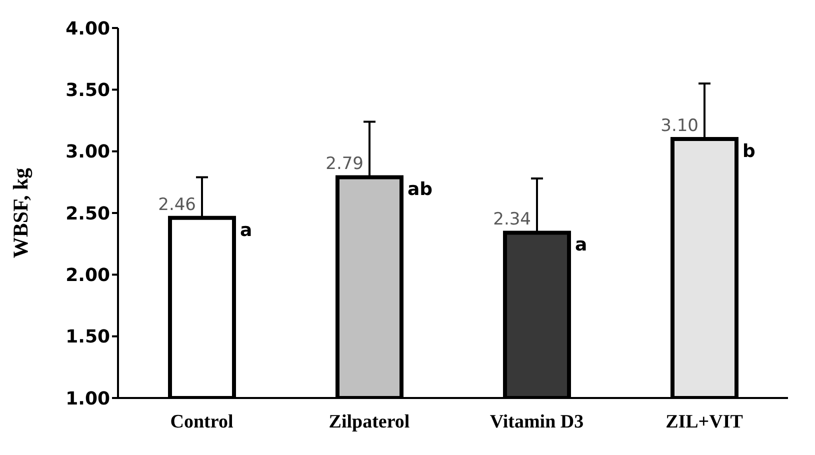 The height and width of the screenshot is (455, 815). What do you see at coordinates (420, 189) in the screenshot?
I see `annotation: ab` at bounding box center [420, 189].